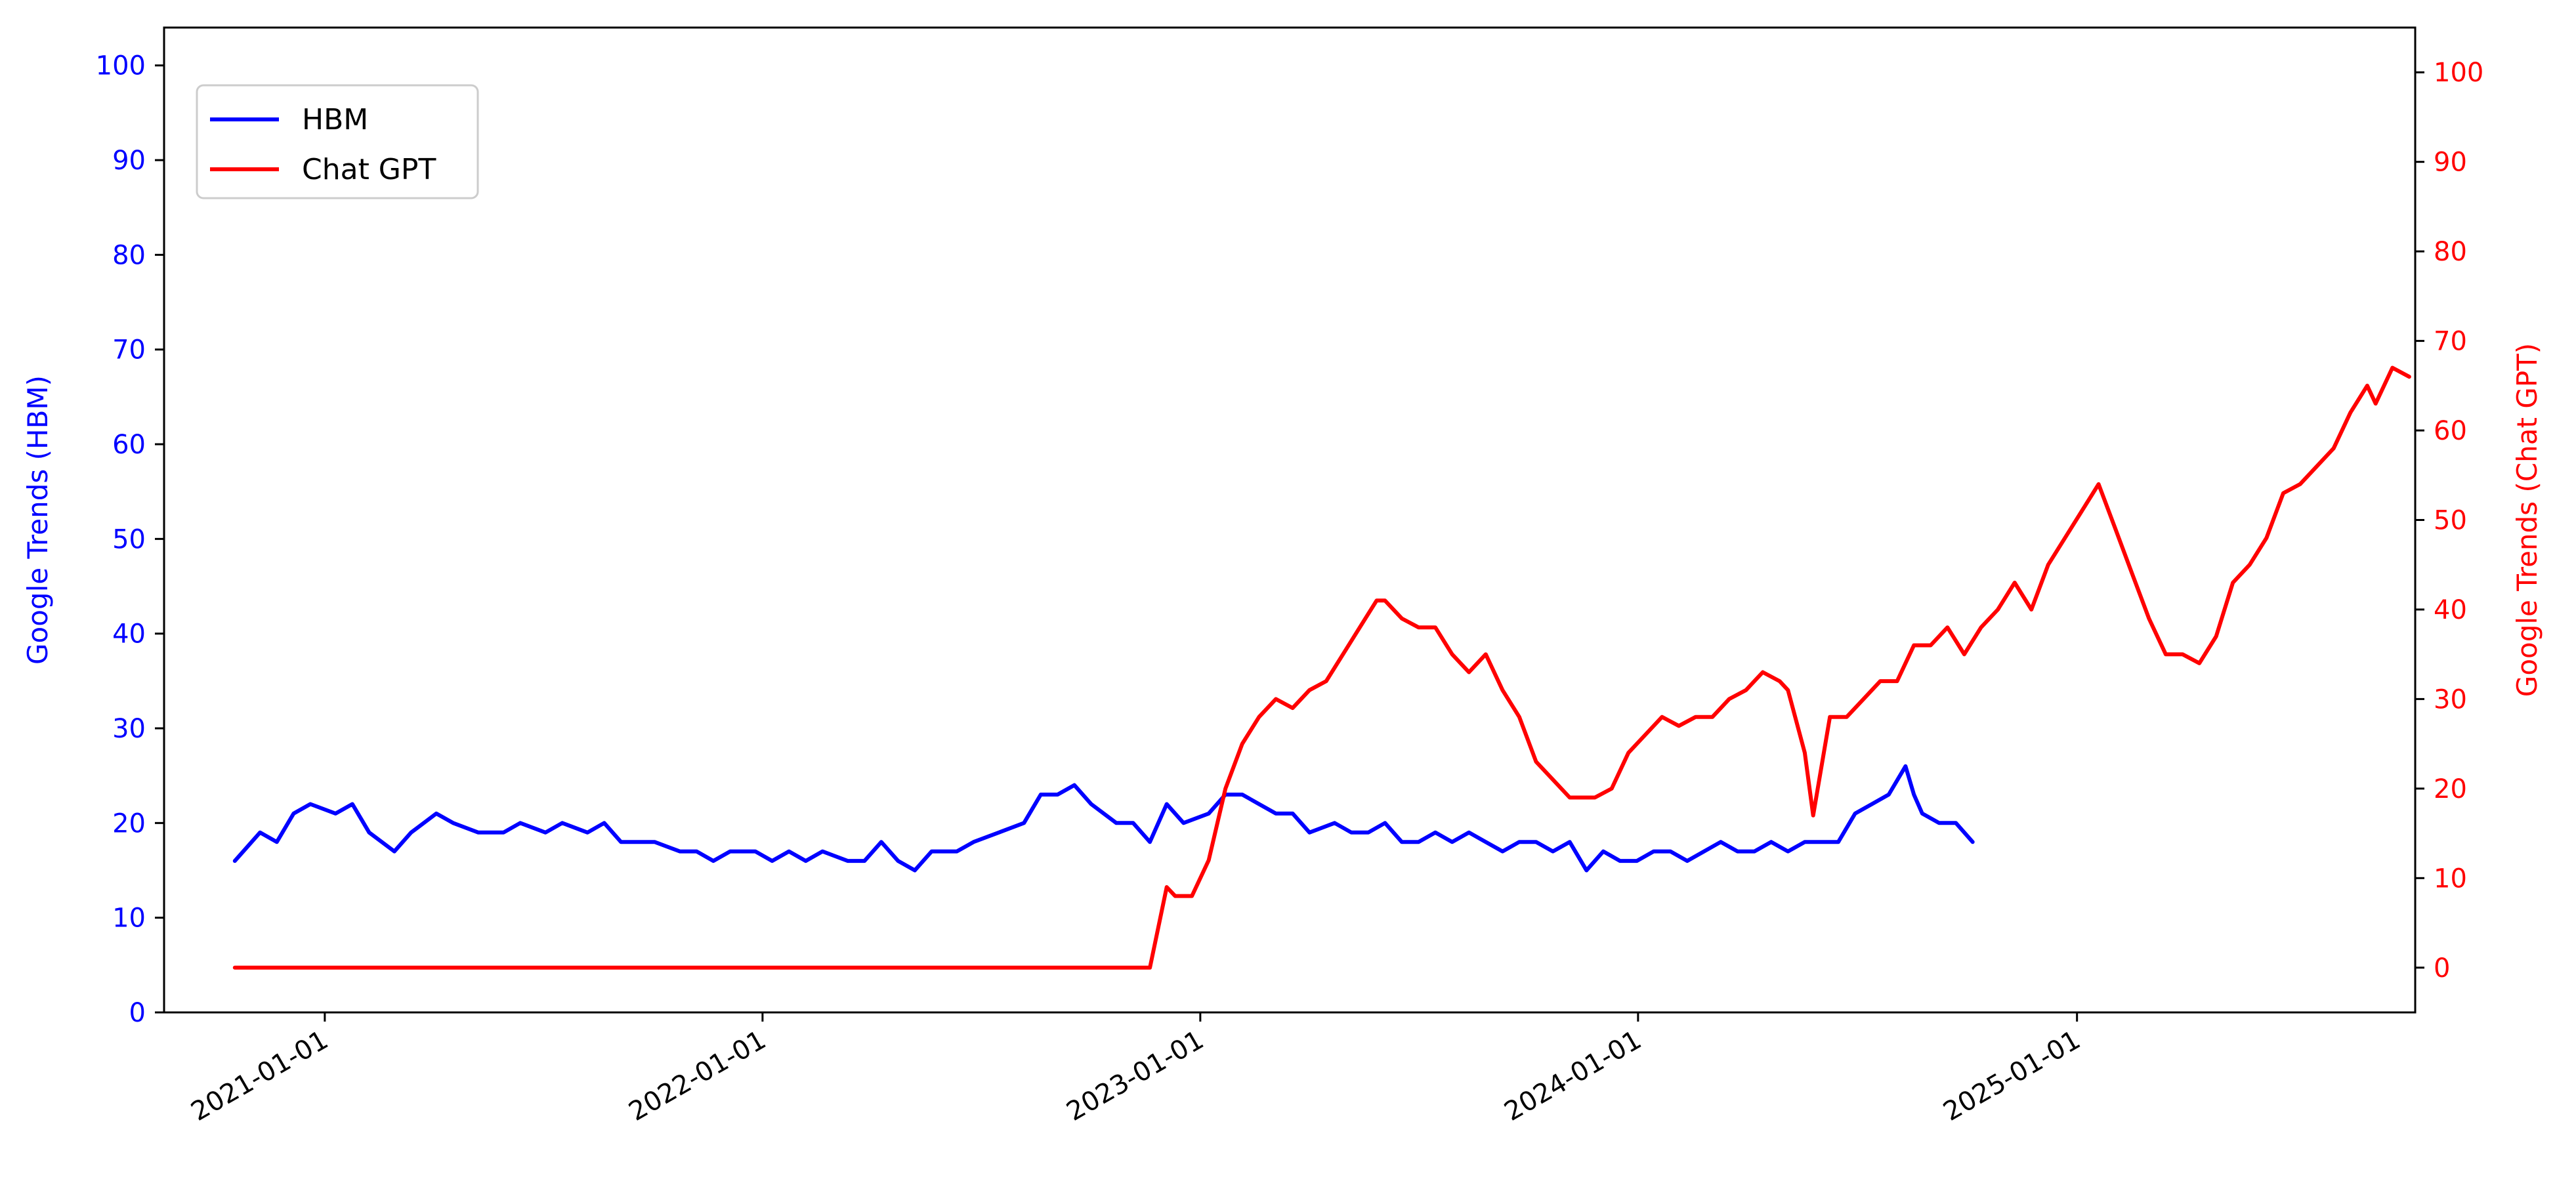 Image resolution: width=2576 pixels, height=1183 pixels. What do you see at coordinates (129, 823) in the screenshot?
I see `y-left-tick-label: 20` at bounding box center [129, 823].